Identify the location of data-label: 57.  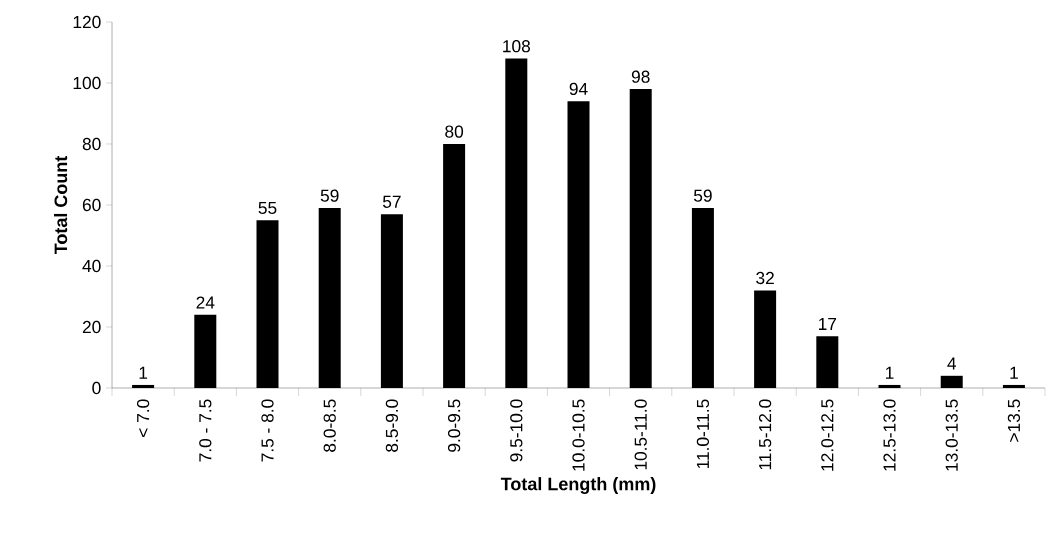
(391, 201).